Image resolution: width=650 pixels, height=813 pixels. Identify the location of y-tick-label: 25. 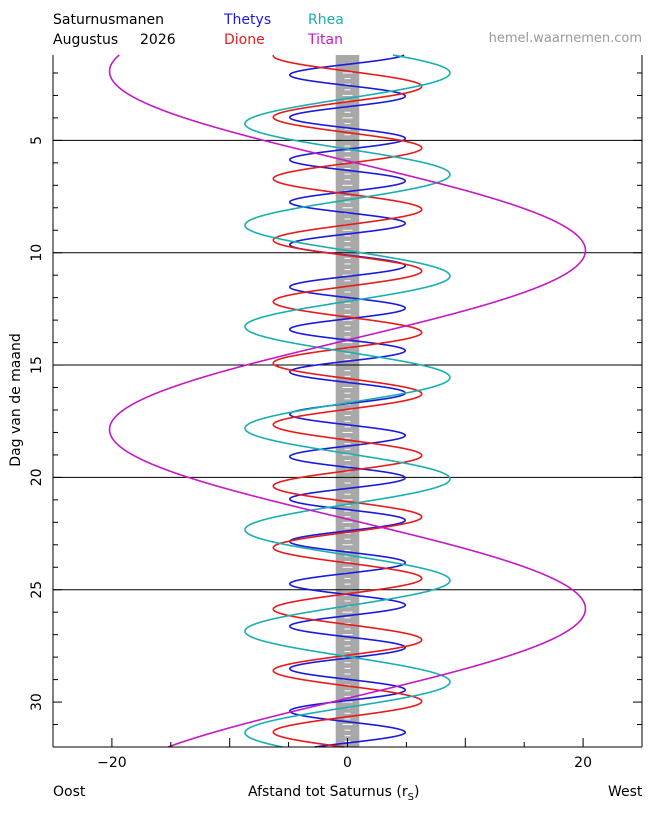
(37, 590).